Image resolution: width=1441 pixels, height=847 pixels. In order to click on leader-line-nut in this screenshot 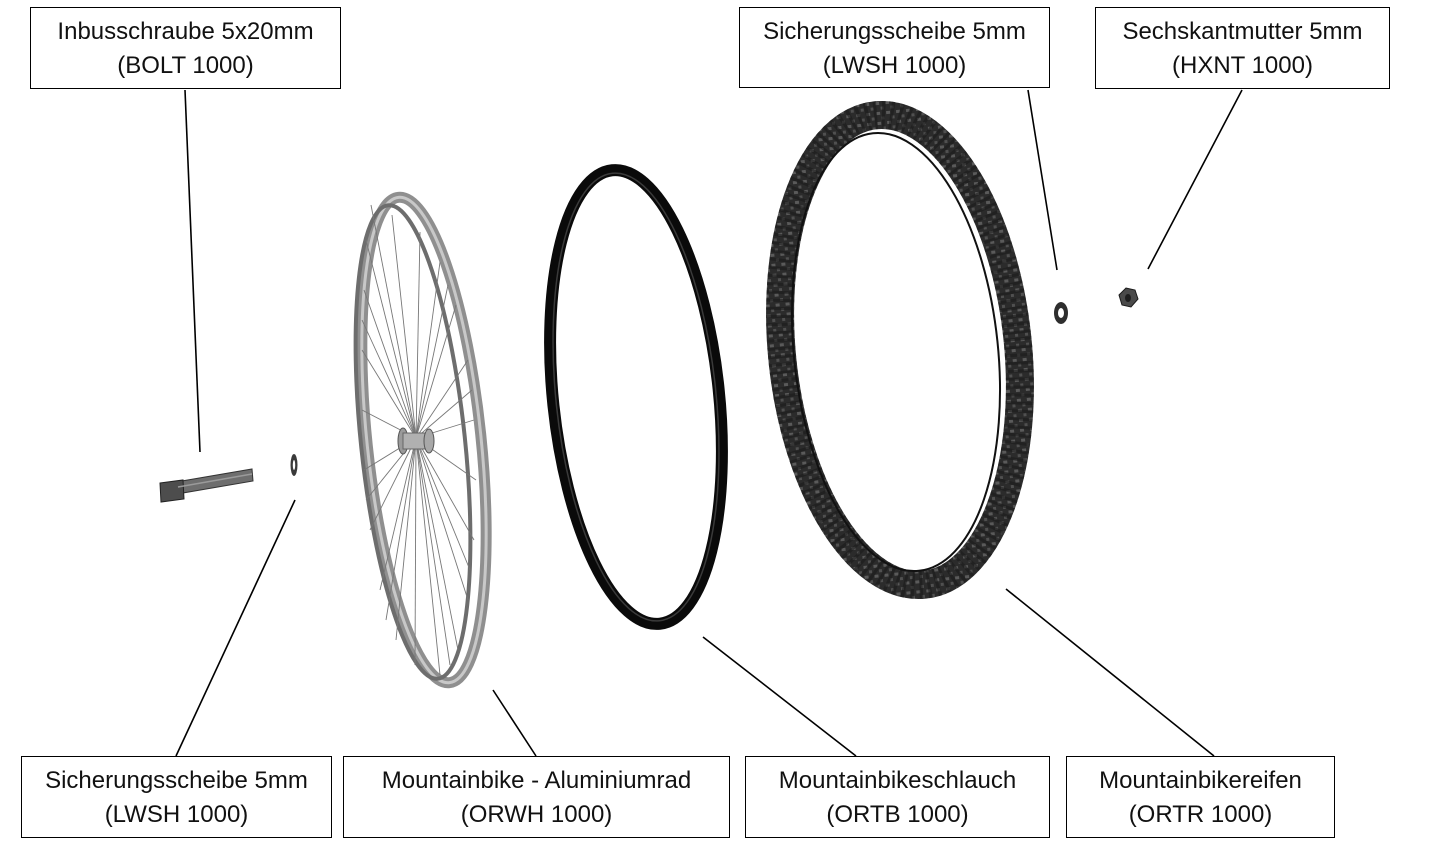, I will do `click(1195, 179)`.